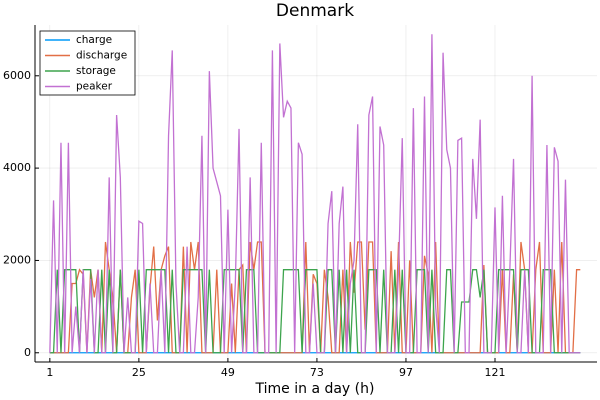 This screenshot has width=600, height=400. I want to click on legend-label: storage, so click(96, 71).